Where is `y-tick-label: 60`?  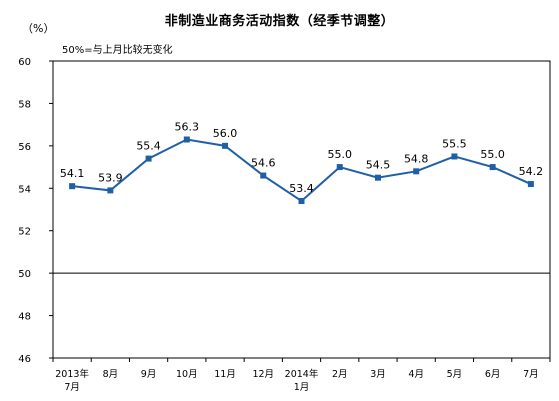 y-tick-label: 60 is located at coordinates (24, 62).